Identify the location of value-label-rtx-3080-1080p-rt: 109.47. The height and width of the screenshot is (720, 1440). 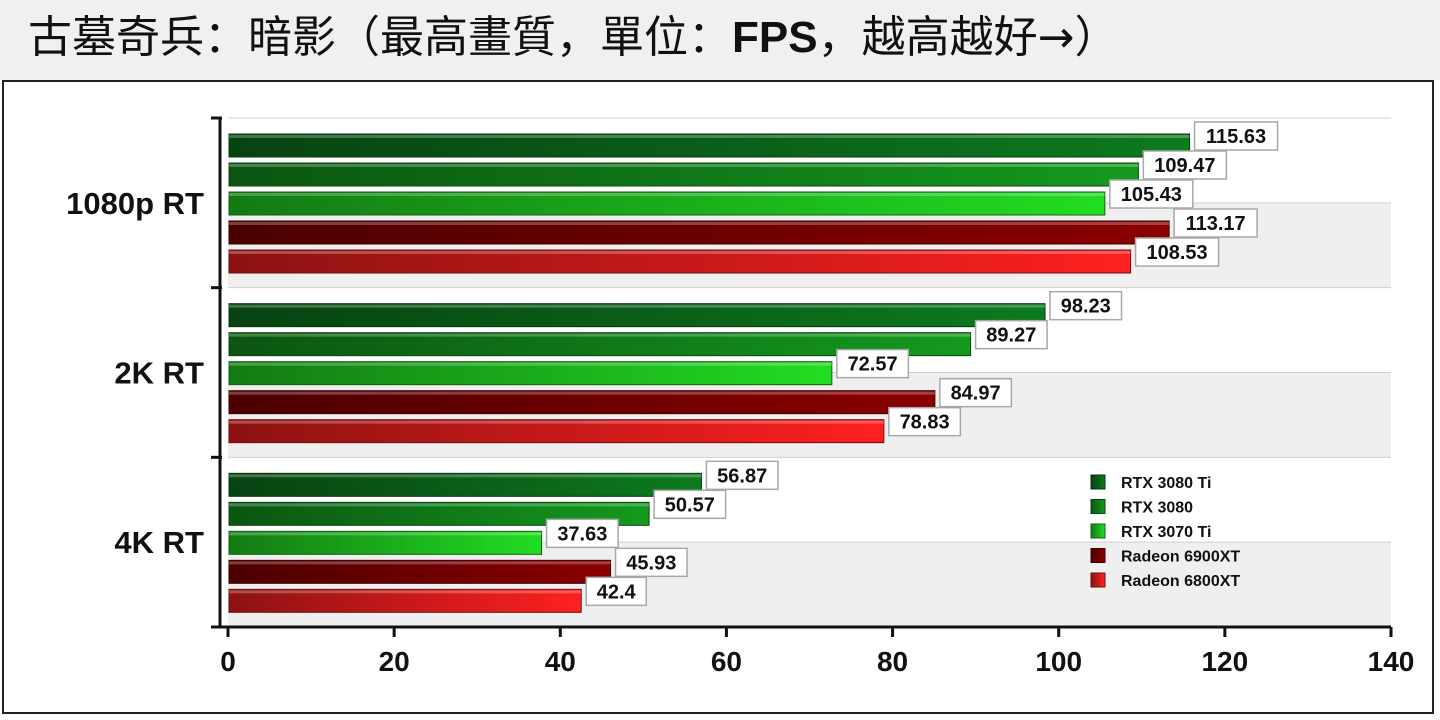
(1184, 166).